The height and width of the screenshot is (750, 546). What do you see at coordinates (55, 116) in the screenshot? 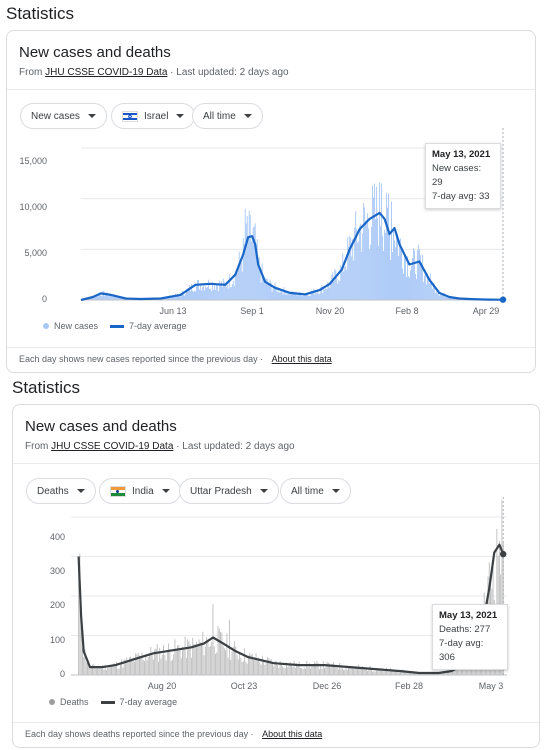
I see `metric-label: New cases` at bounding box center [55, 116].